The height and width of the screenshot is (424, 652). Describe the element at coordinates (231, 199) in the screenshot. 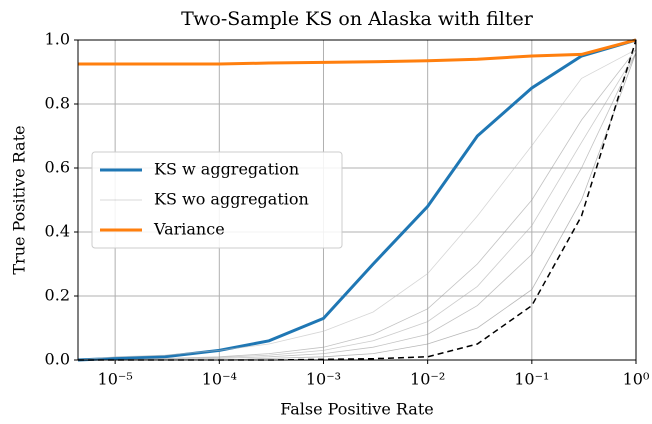

I see `legend-label: KS wo aggregation` at that location.